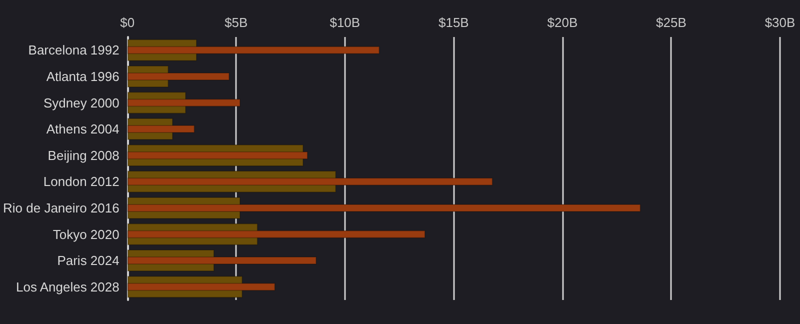 The height and width of the screenshot is (324, 800). I want to click on y-tick-label: Los Angeles 2028, so click(68, 286).